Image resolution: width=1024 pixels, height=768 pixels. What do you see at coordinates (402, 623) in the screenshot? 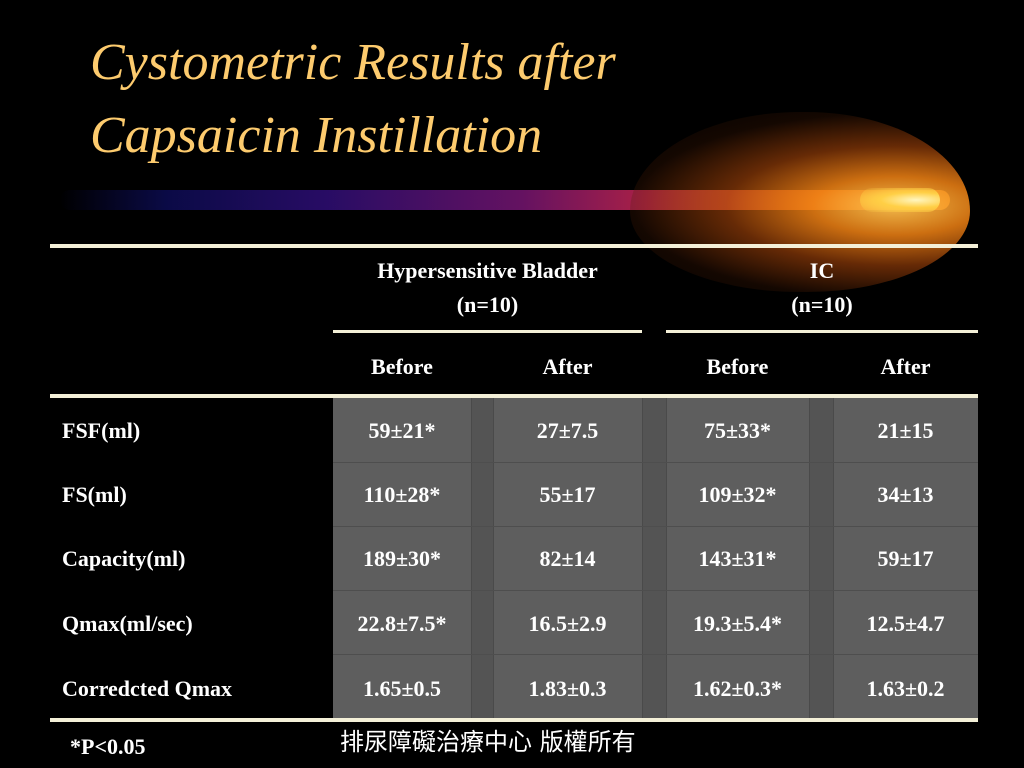
I see `table-cell: 22.8±7.5*` at bounding box center [402, 623].